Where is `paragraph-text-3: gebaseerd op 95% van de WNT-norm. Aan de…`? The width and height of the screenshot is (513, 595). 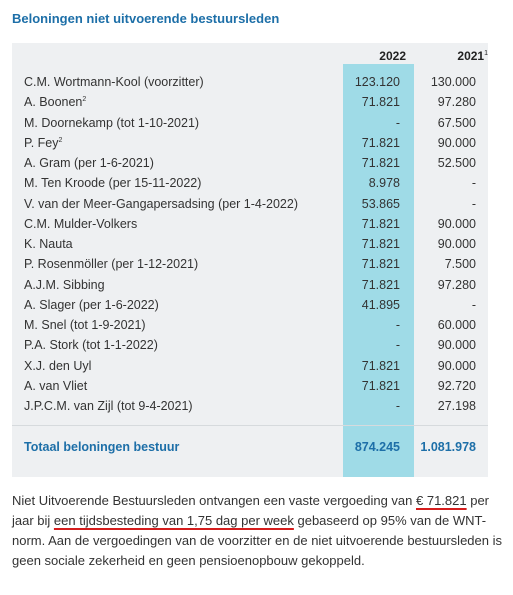 paragraph-text-3: gebaseerd op 95% van de WNT-norm. Aan de… is located at coordinates (257, 540).